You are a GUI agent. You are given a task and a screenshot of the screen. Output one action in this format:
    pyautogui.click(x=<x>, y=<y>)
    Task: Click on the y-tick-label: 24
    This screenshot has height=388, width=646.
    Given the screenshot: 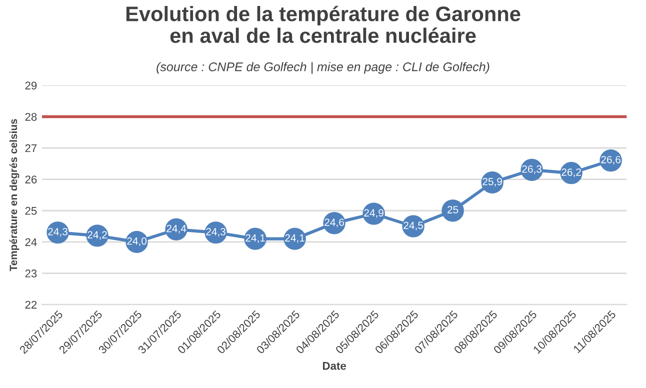 What is the action you would take?
    pyautogui.click(x=31, y=242)
    